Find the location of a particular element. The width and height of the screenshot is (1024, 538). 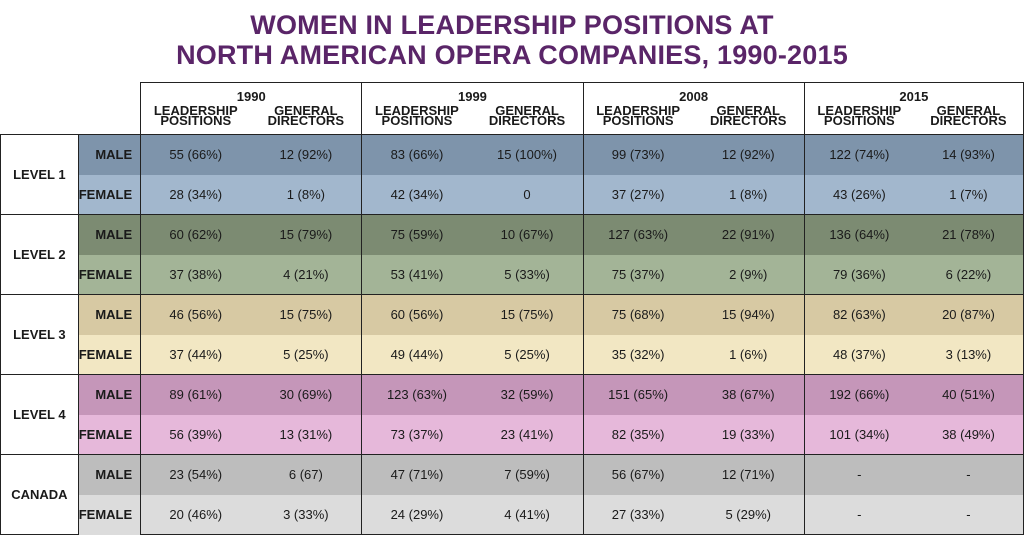

leadership-cell: 79 (36%) is located at coordinates (858, 274).